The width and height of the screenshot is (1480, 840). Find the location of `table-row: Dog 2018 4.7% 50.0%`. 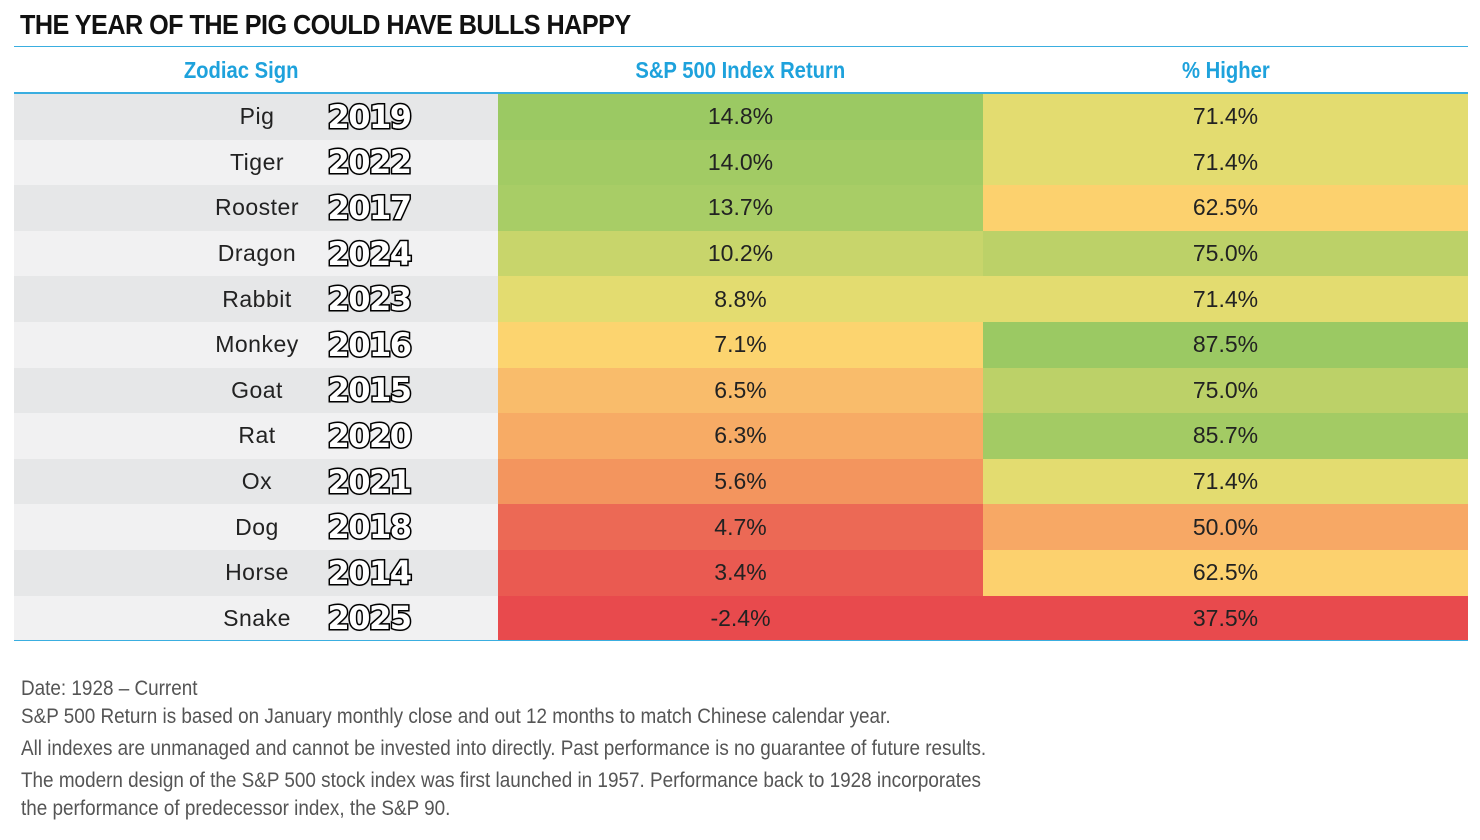

table-row: Dog 2018 4.7% 50.0% is located at coordinates (741, 527).